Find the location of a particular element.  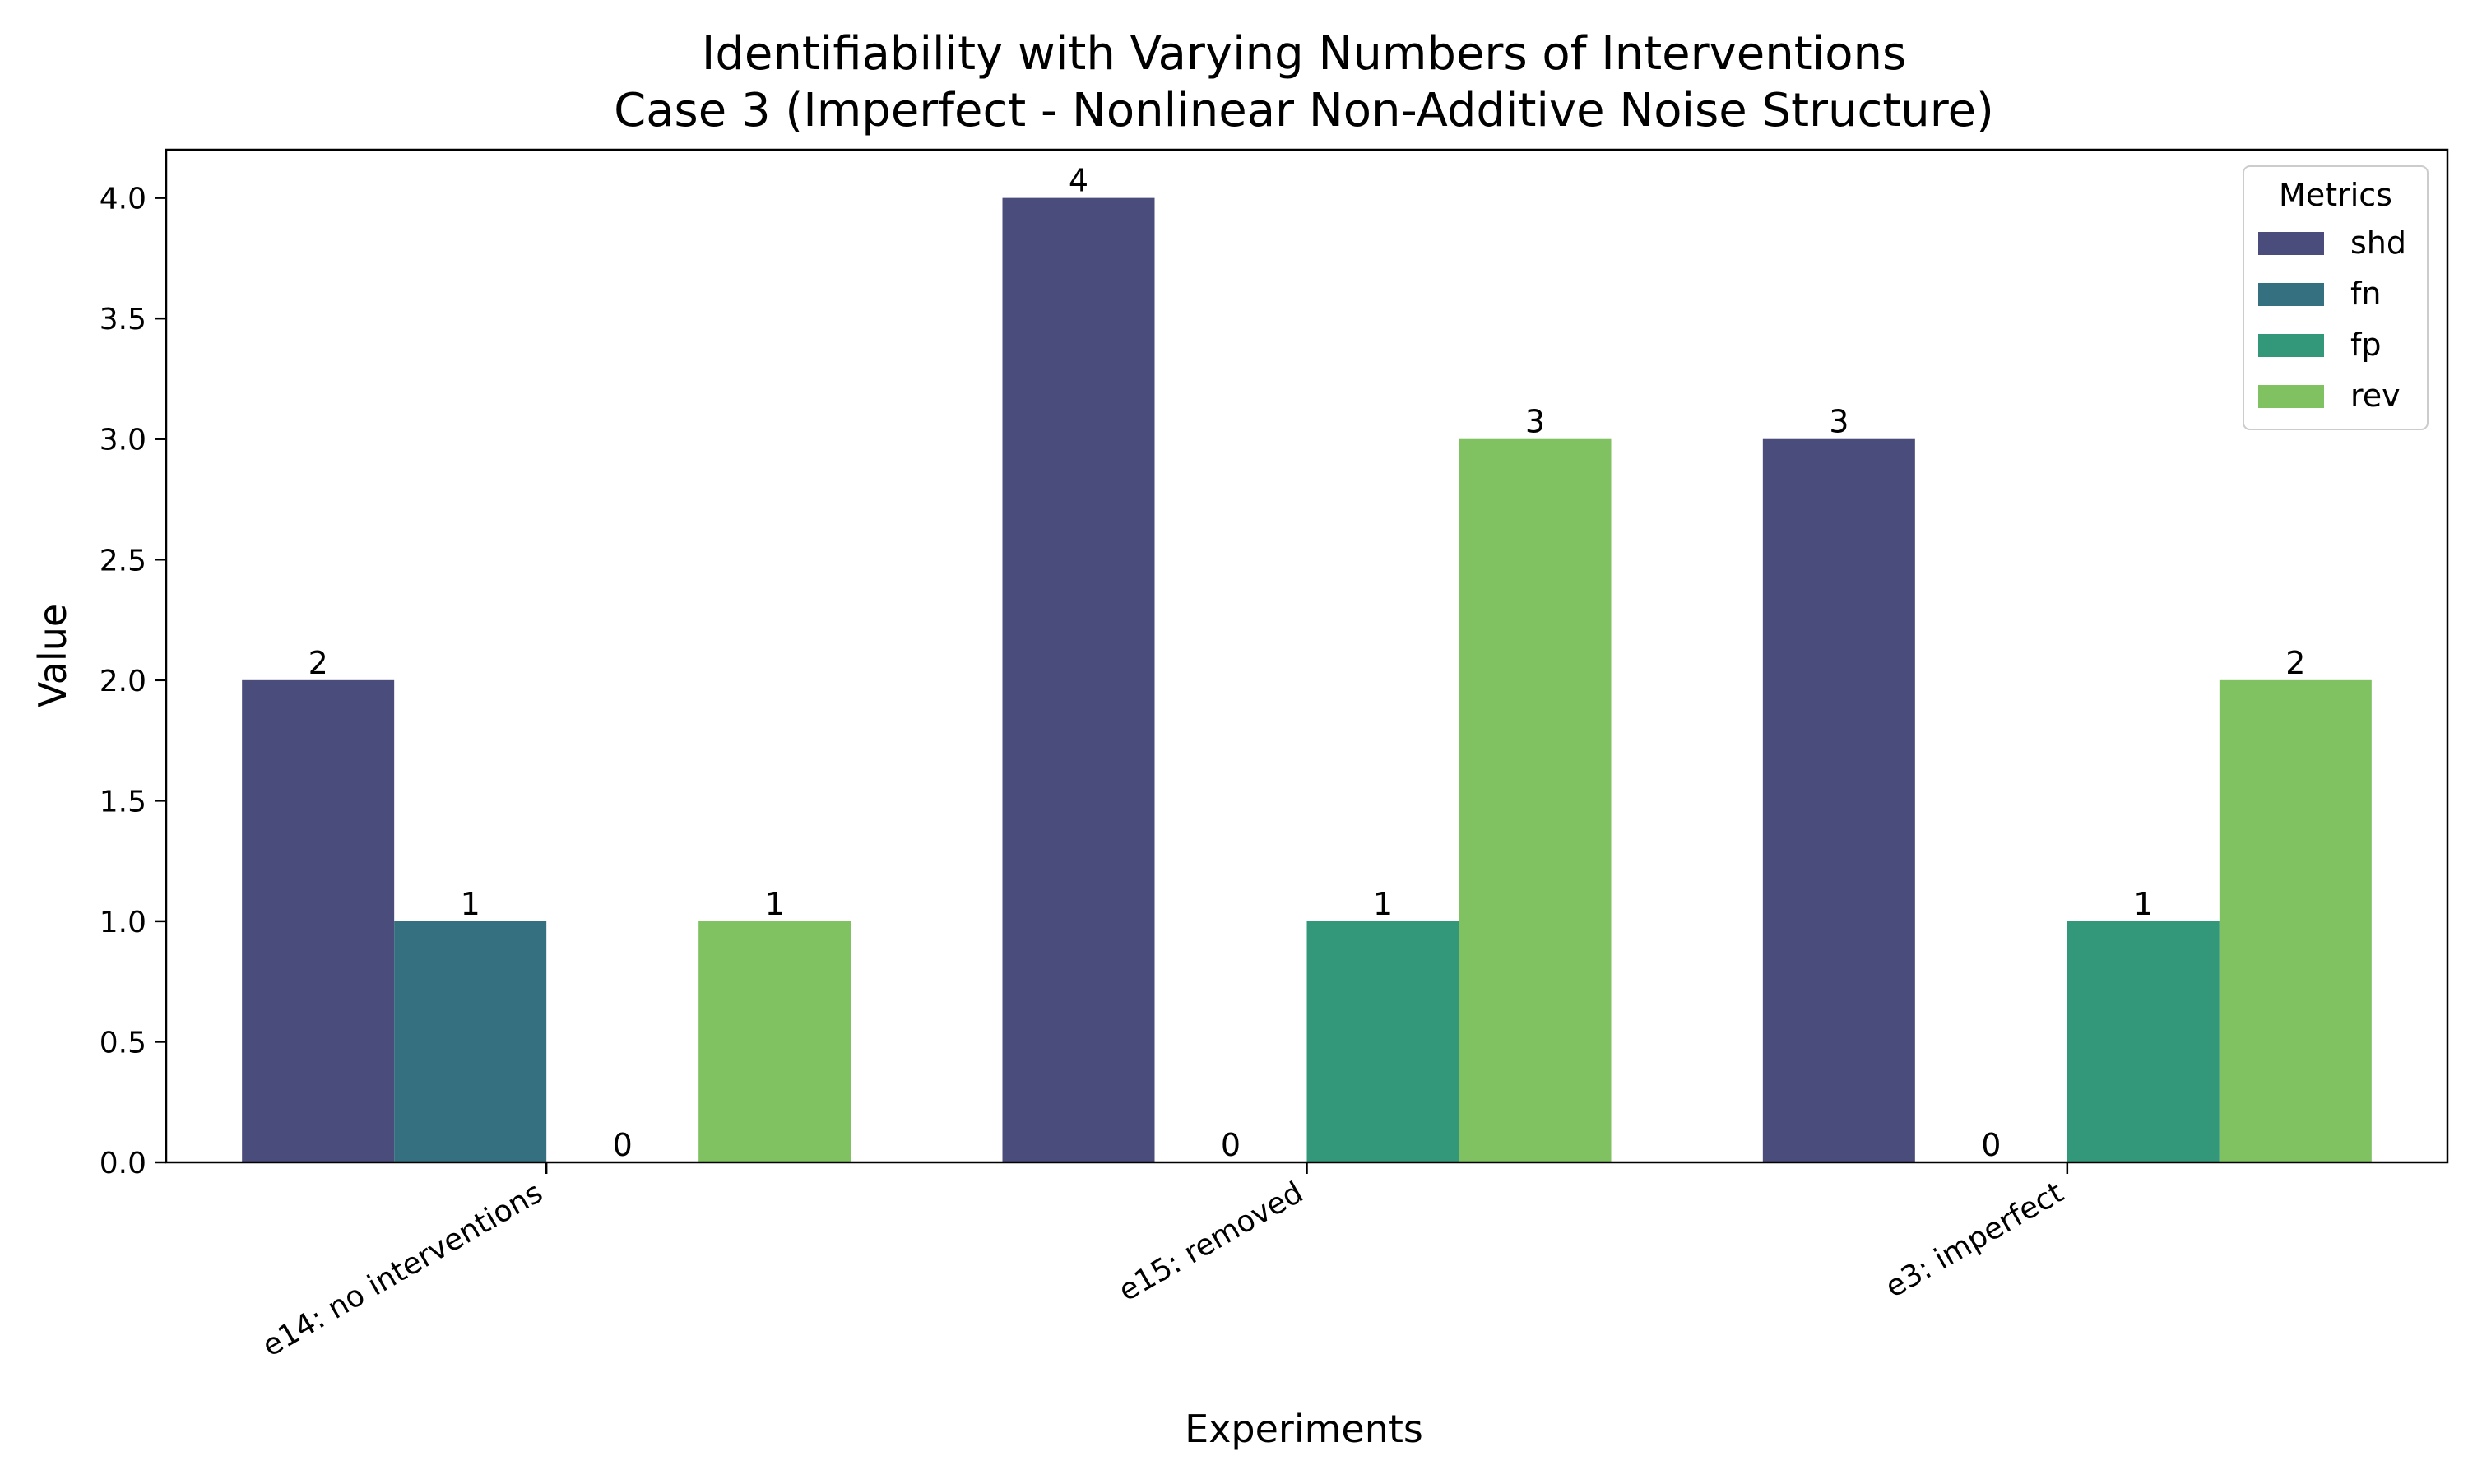

y-tick-label: 2.0 is located at coordinates (123, 681).